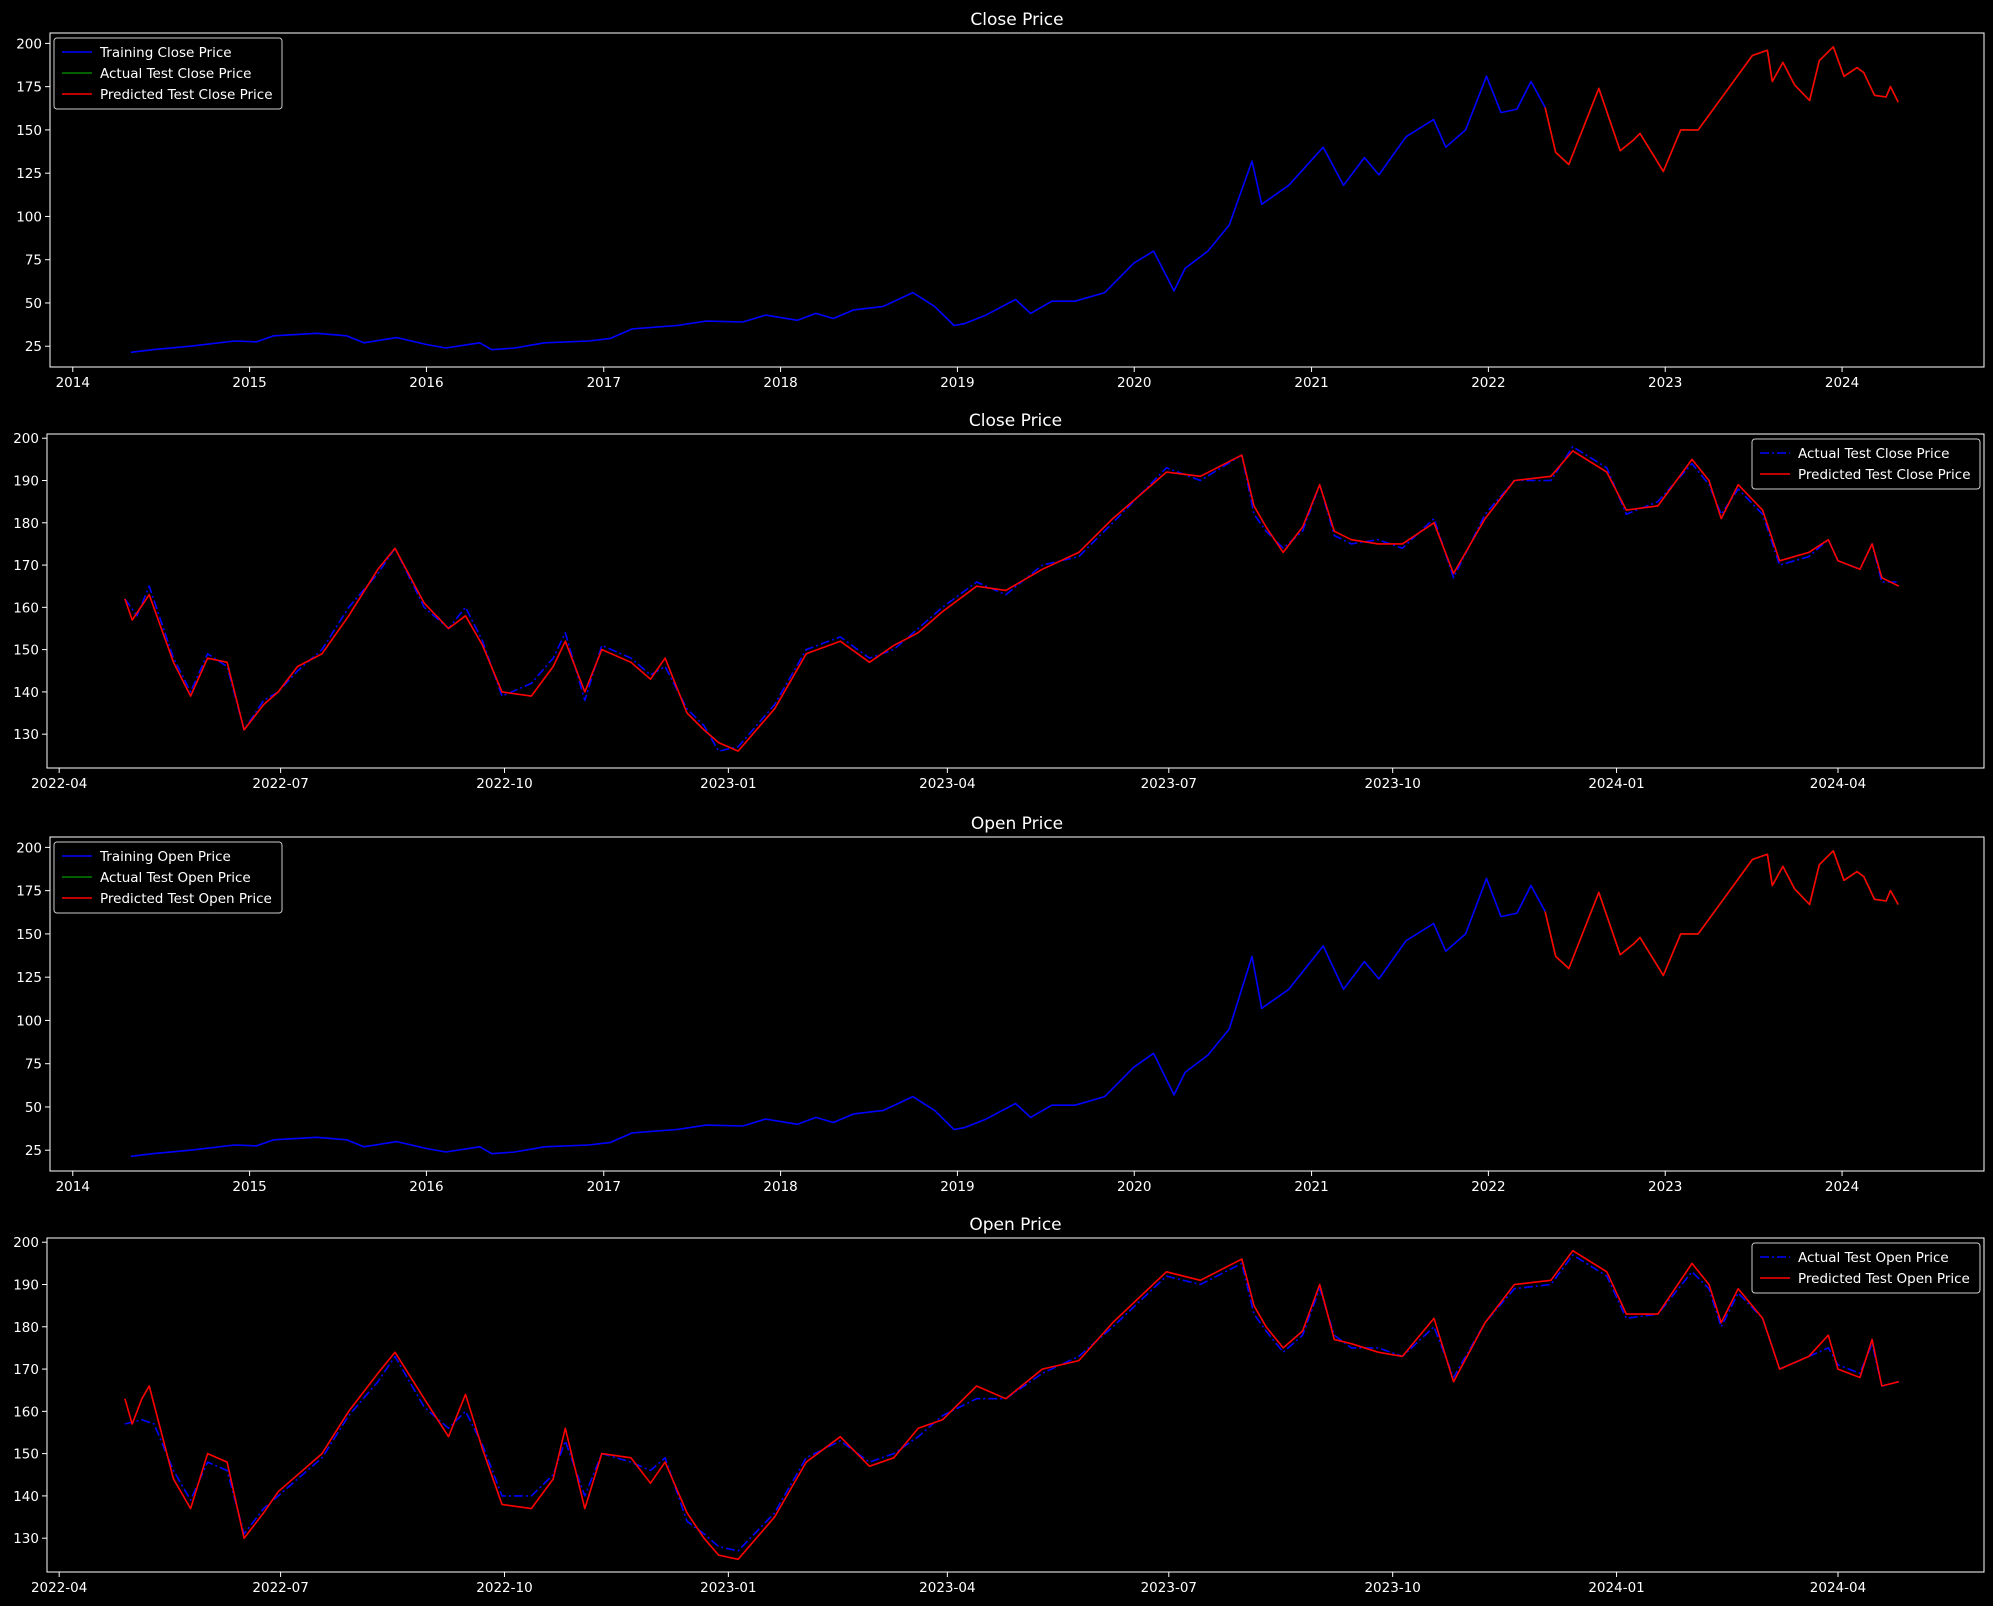 This screenshot has height=1606, width=1993. Describe the element at coordinates (1838, 1588) in the screenshot. I see `x-tick-label: 2024-04` at that location.